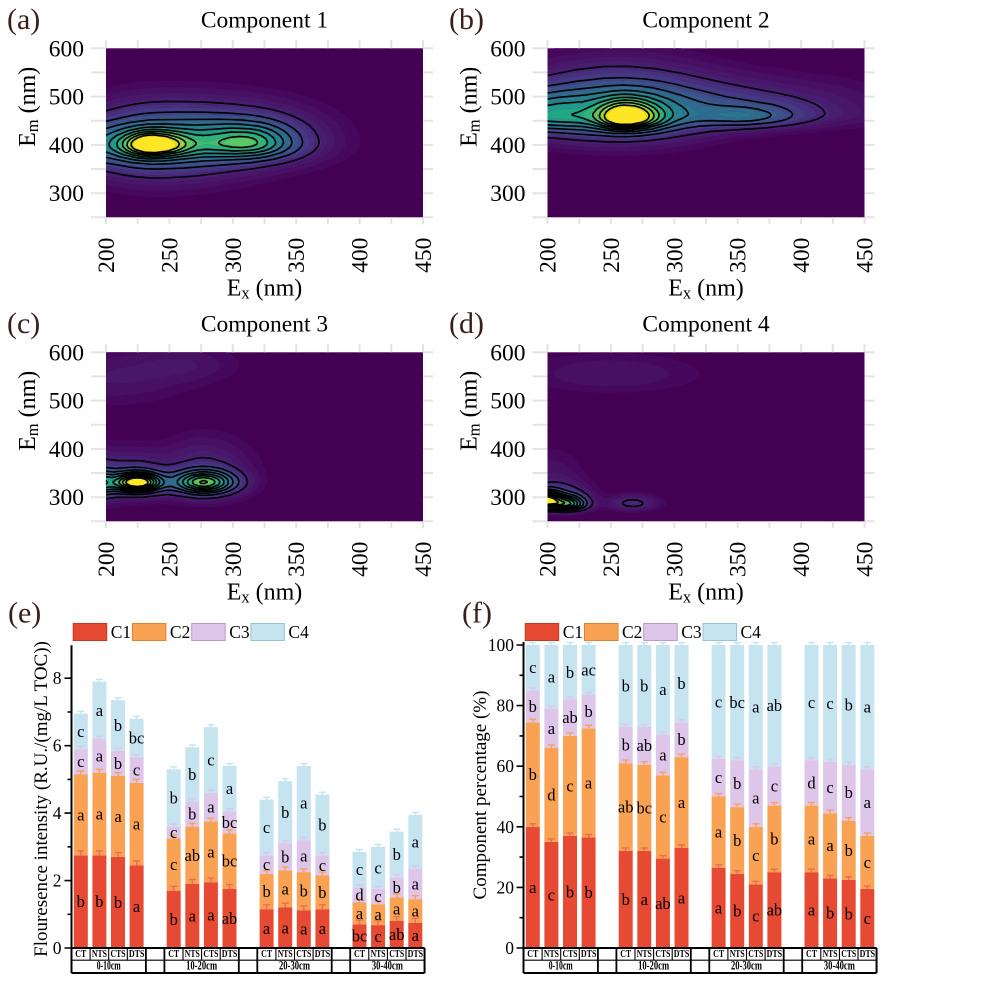  I want to click on svg-text: 2, so click(57, 881).